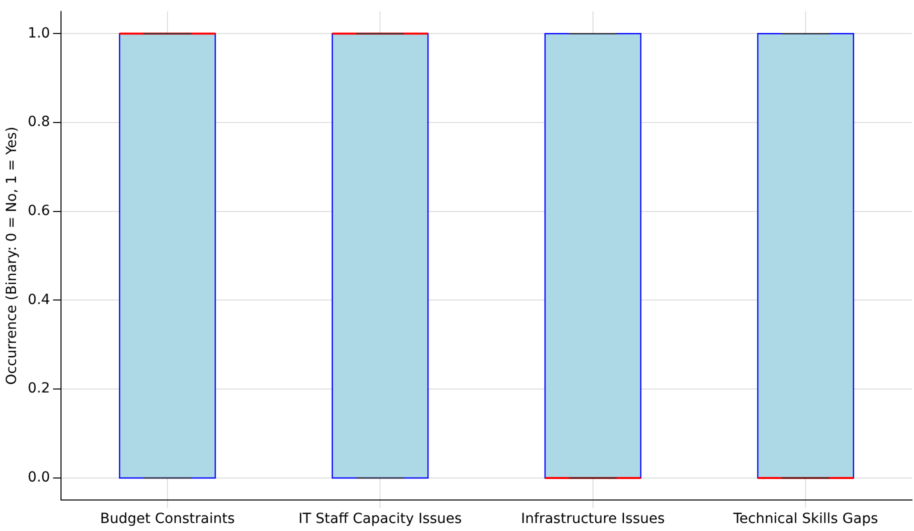 The image size is (914, 531). I want to click on x-tick-label: IT Staff Capacity Issues, so click(380, 519).